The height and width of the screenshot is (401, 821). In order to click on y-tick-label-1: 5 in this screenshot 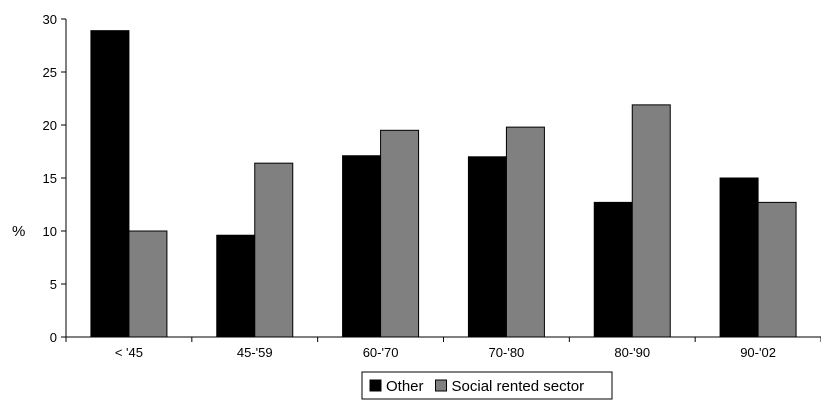, I will do `click(53, 284)`.